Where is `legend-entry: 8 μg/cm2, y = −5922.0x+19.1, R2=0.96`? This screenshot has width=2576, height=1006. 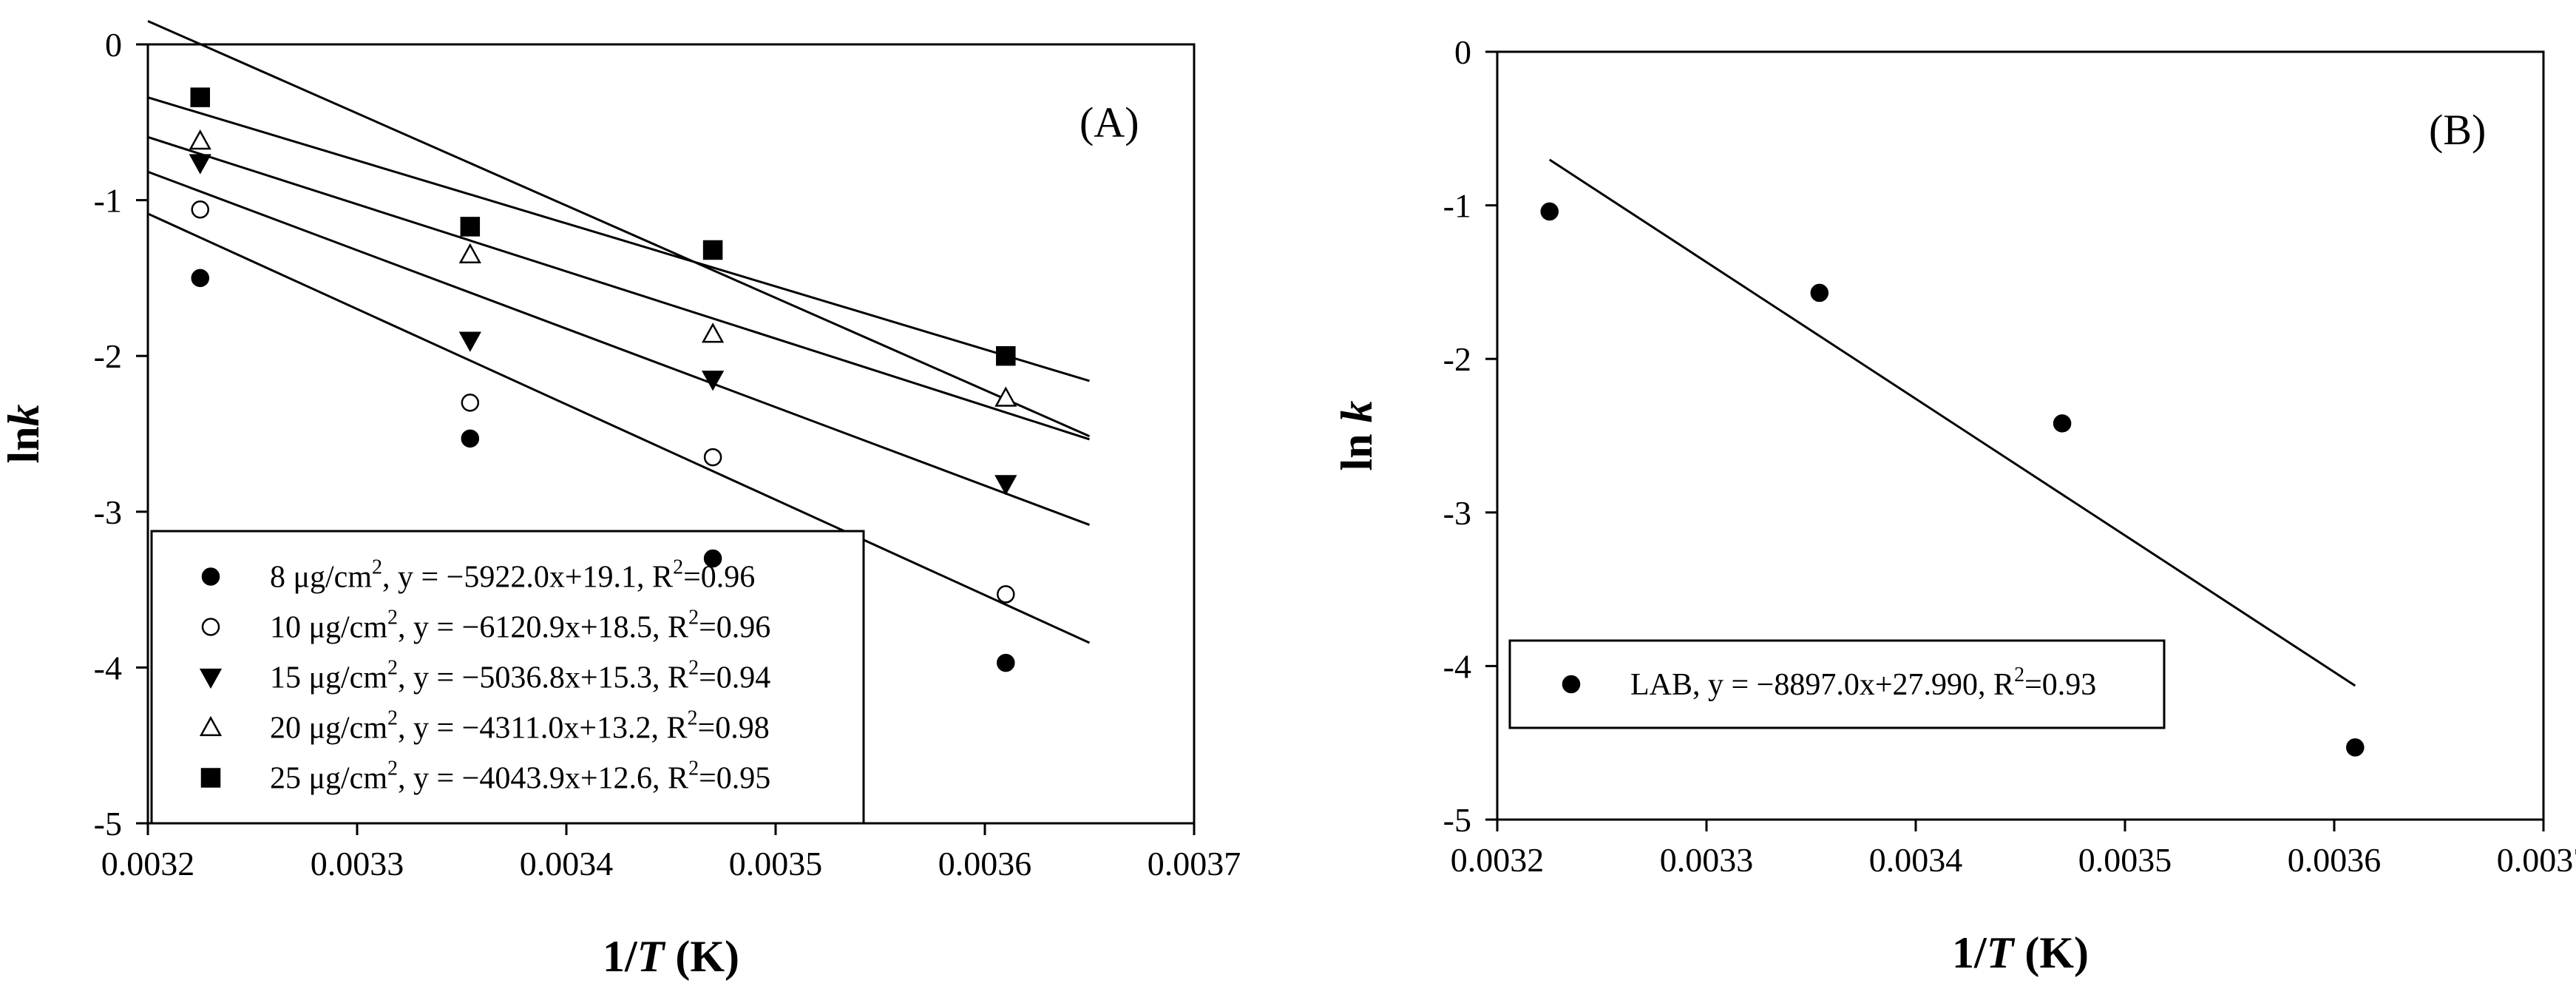 legend-entry: 8 μg/cm2, y = −5922.0x+19.1, R2=0.96 is located at coordinates (512, 575).